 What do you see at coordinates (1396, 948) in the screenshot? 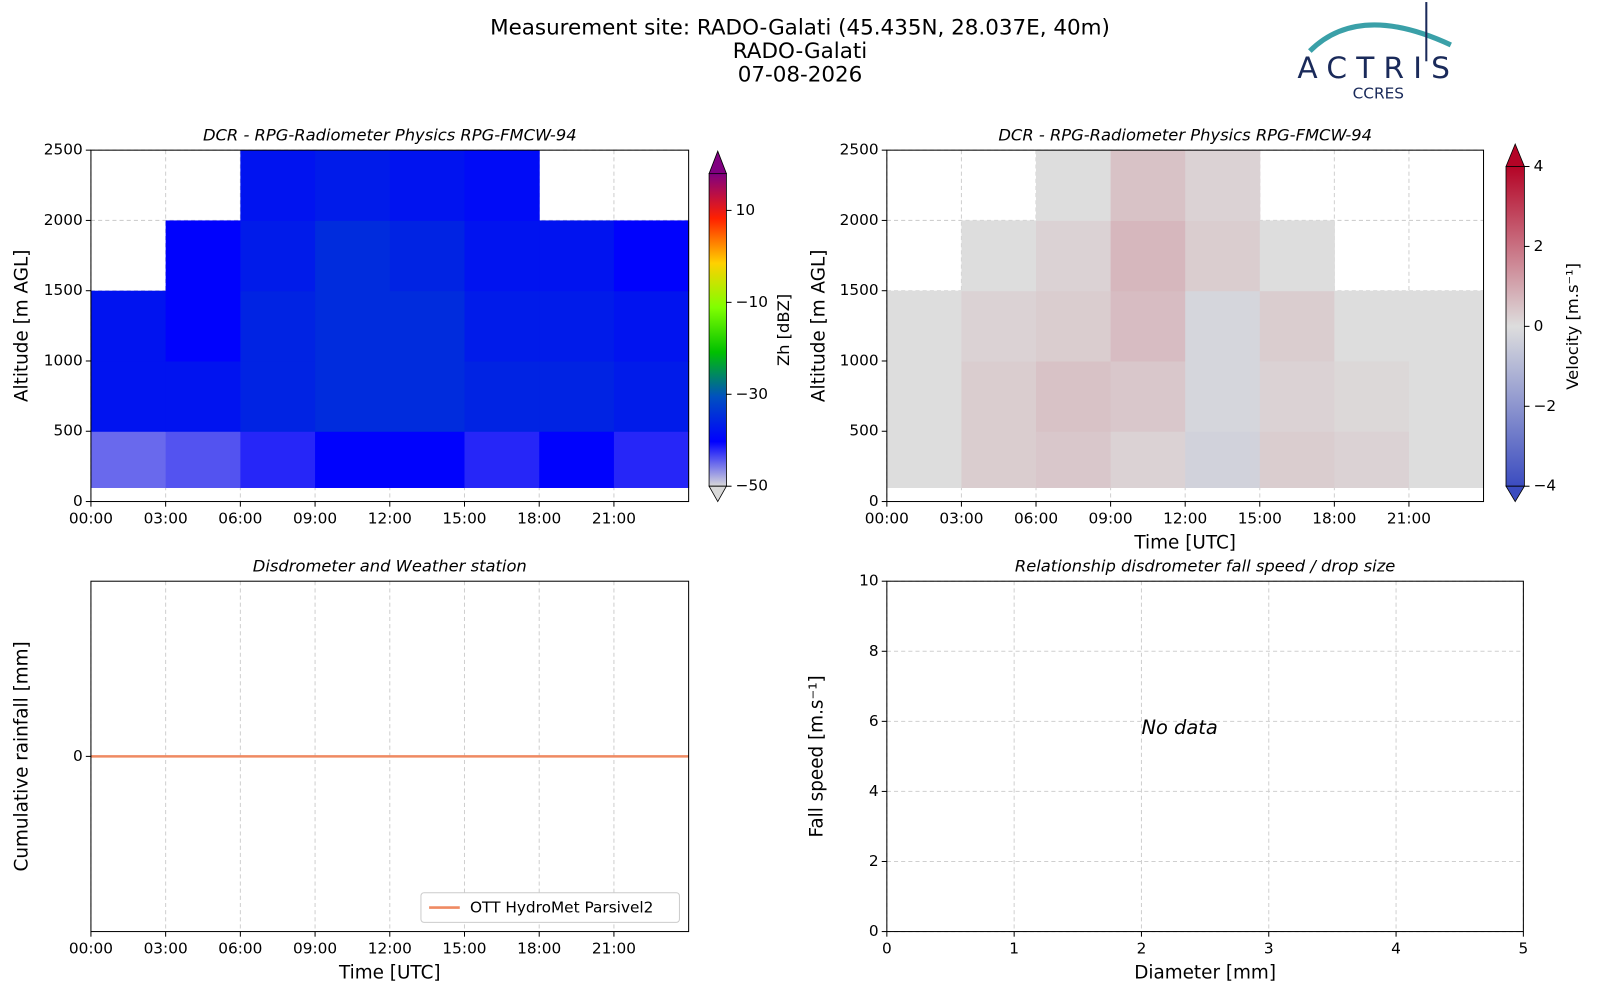
I see `x-tick-label: 4` at bounding box center [1396, 948].